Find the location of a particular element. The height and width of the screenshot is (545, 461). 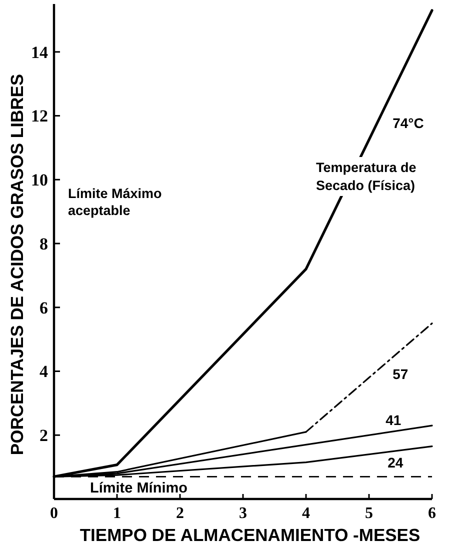

series-label: 41 is located at coordinates (394, 420).